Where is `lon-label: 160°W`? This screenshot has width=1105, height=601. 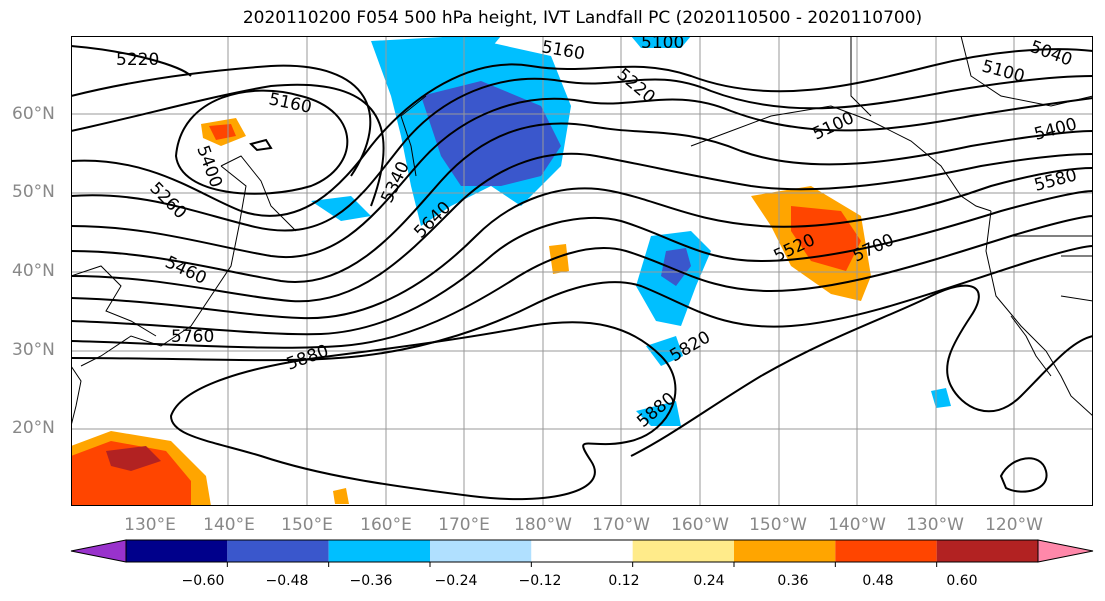 lon-label: 160°W is located at coordinates (700, 525).